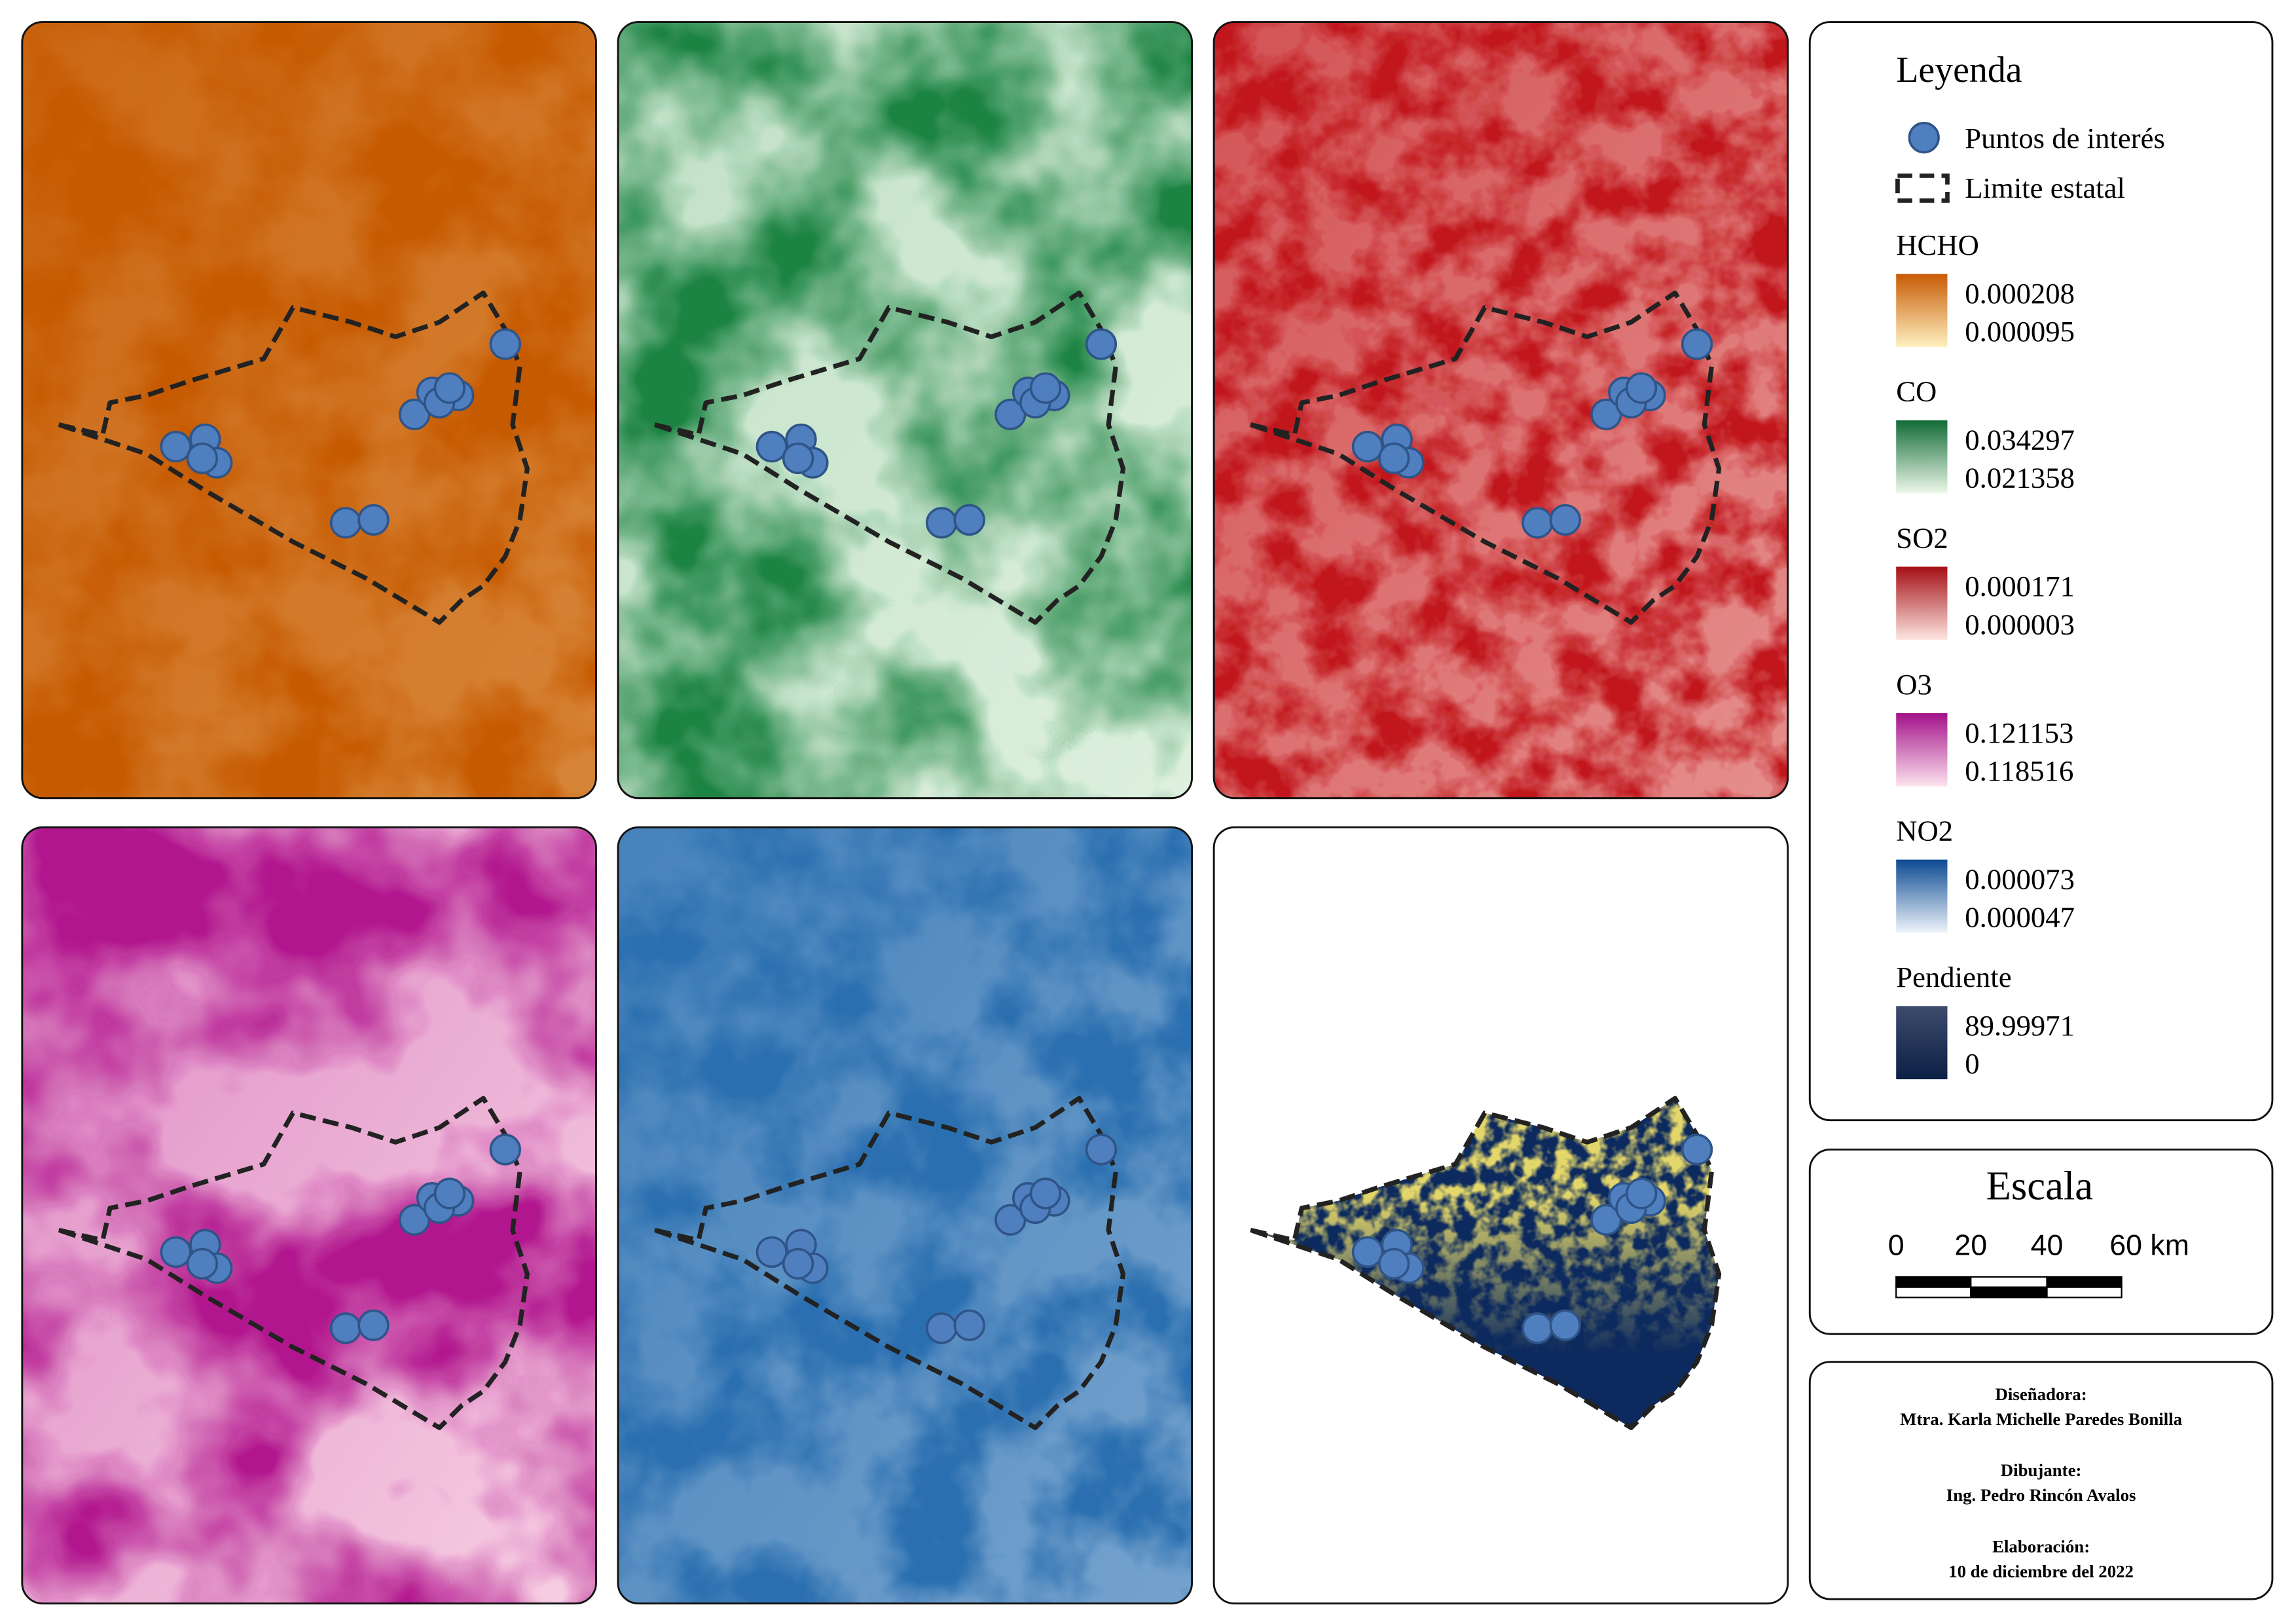  I want to click on credit-label: Dibujante:, so click(2041, 1470).